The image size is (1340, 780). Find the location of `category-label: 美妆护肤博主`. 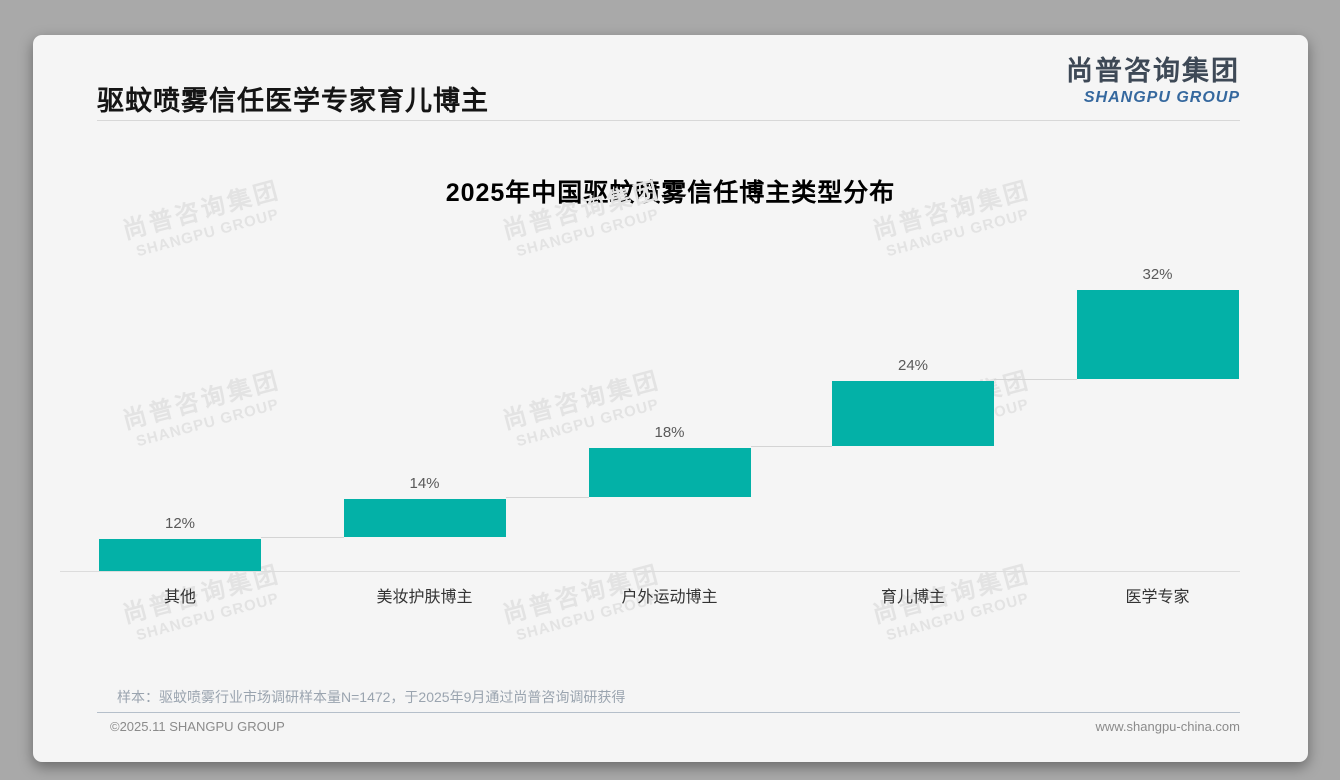

category-label: 美妆护肤博主 is located at coordinates (424, 597).